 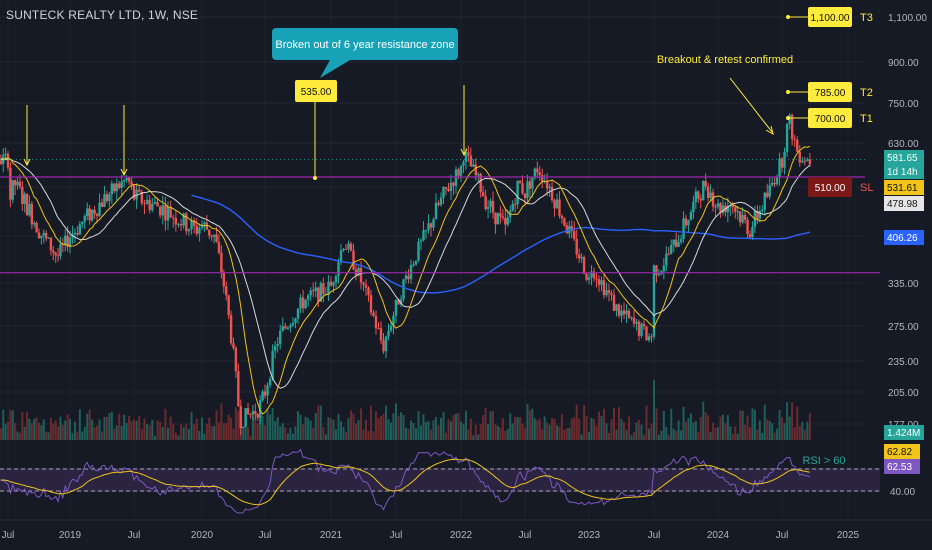 I want to click on price-tag-text: 406.26, so click(x=902, y=238).